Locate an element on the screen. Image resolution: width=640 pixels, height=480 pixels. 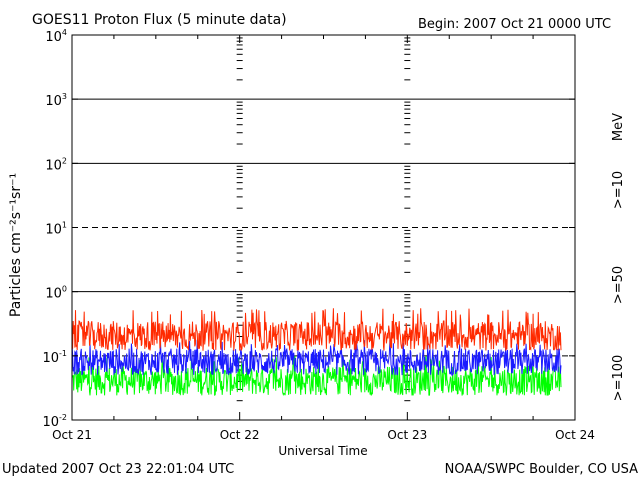
x-tick-label: Oct 24 is located at coordinates (575, 435).